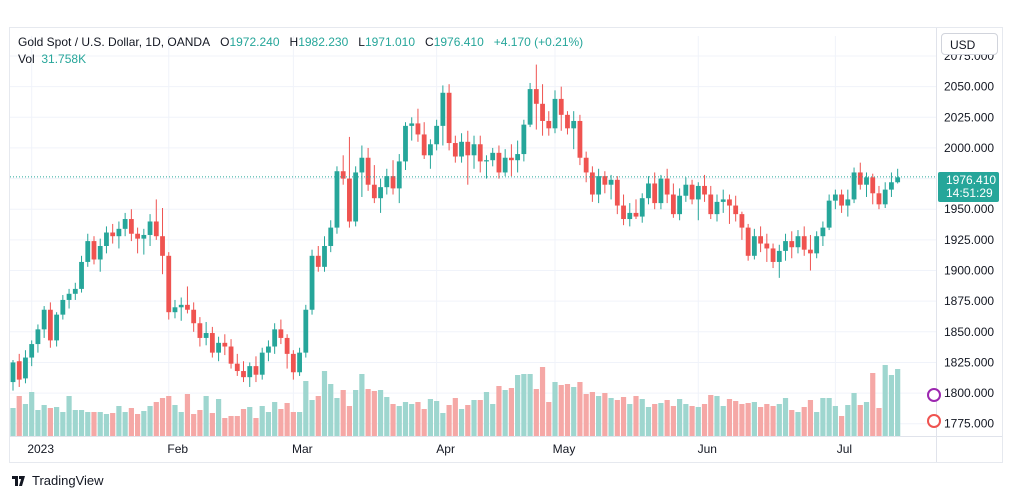  I want to click on event-marker-icon, so click(934, 421).